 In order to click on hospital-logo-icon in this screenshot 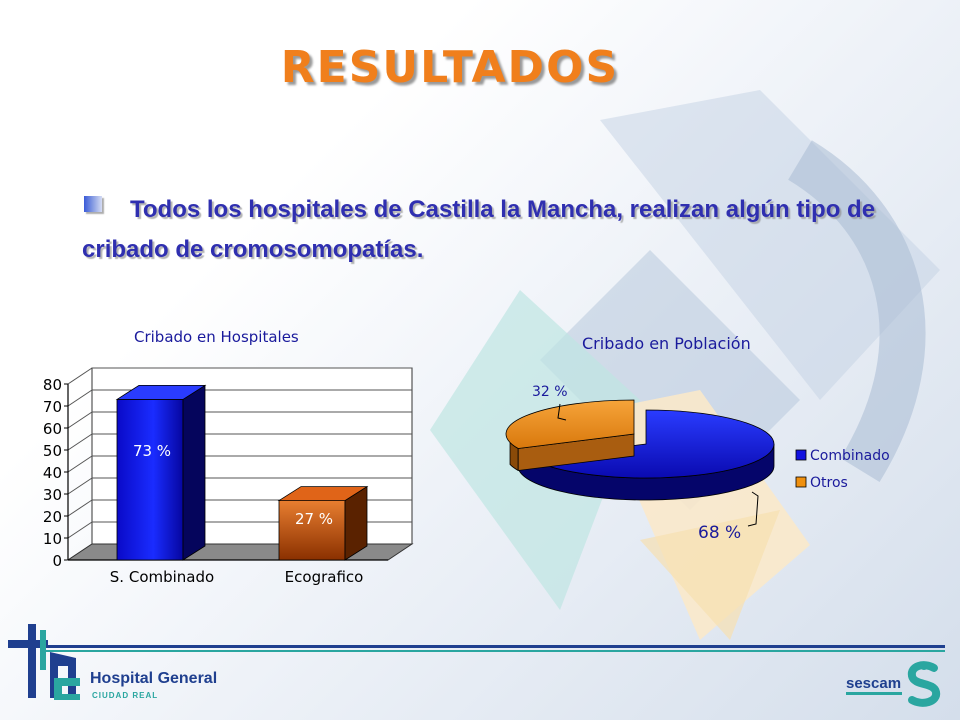, I will do `click(44, 662)`.